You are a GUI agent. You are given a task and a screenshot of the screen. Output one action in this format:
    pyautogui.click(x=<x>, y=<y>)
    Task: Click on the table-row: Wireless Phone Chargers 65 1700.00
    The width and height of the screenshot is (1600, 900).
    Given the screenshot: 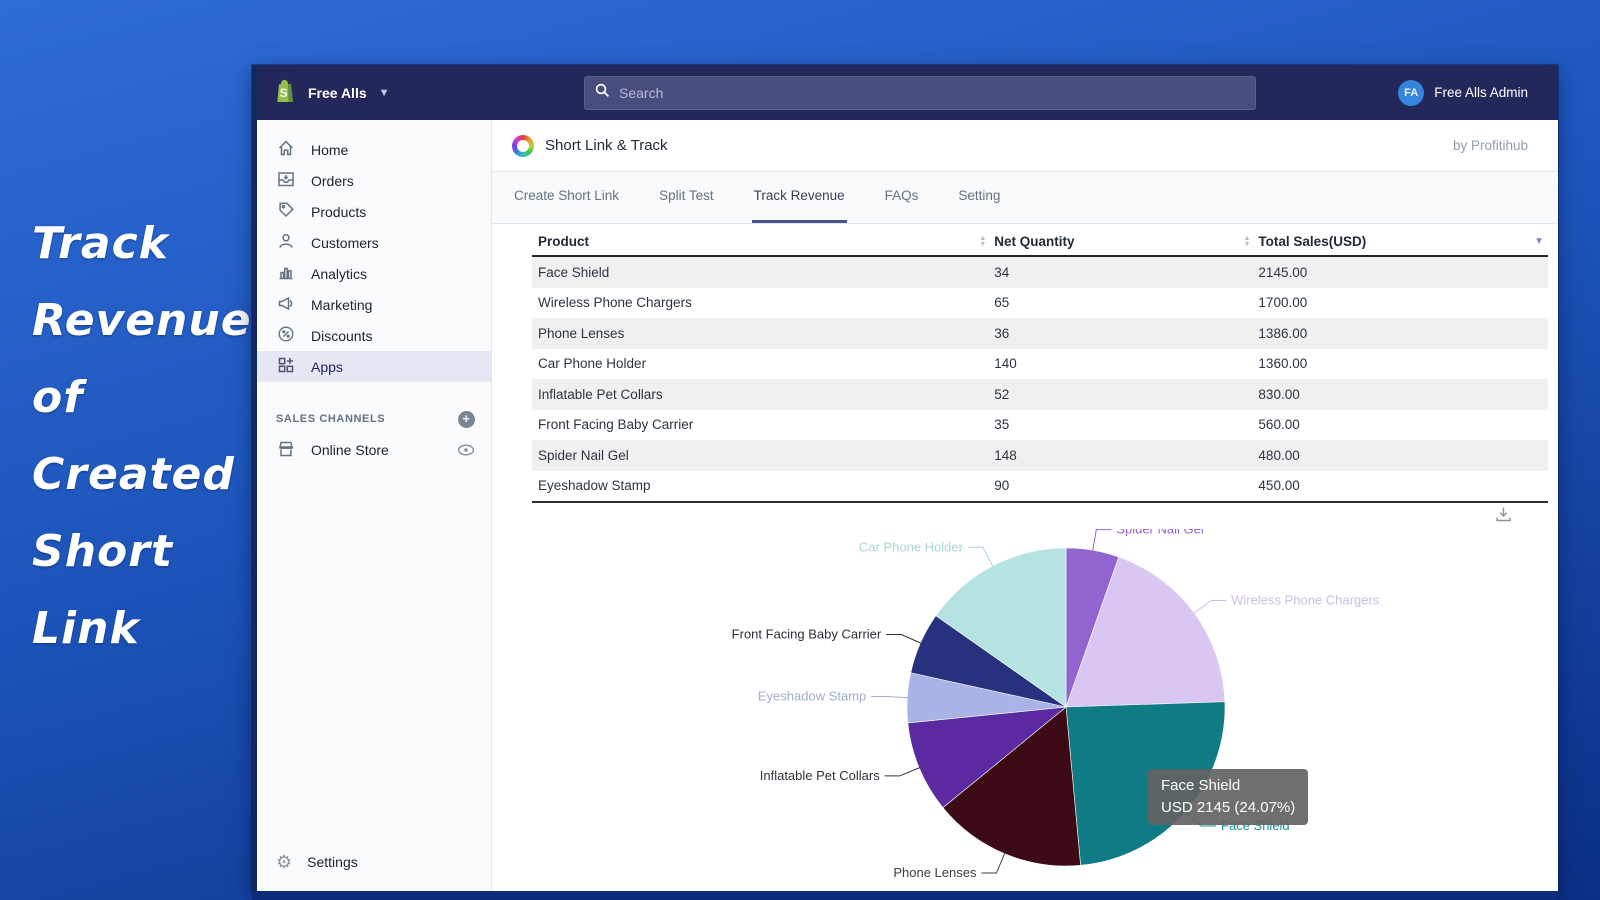 What is the action you would take?
    pyautogui.click(x=1040, y=303)
    